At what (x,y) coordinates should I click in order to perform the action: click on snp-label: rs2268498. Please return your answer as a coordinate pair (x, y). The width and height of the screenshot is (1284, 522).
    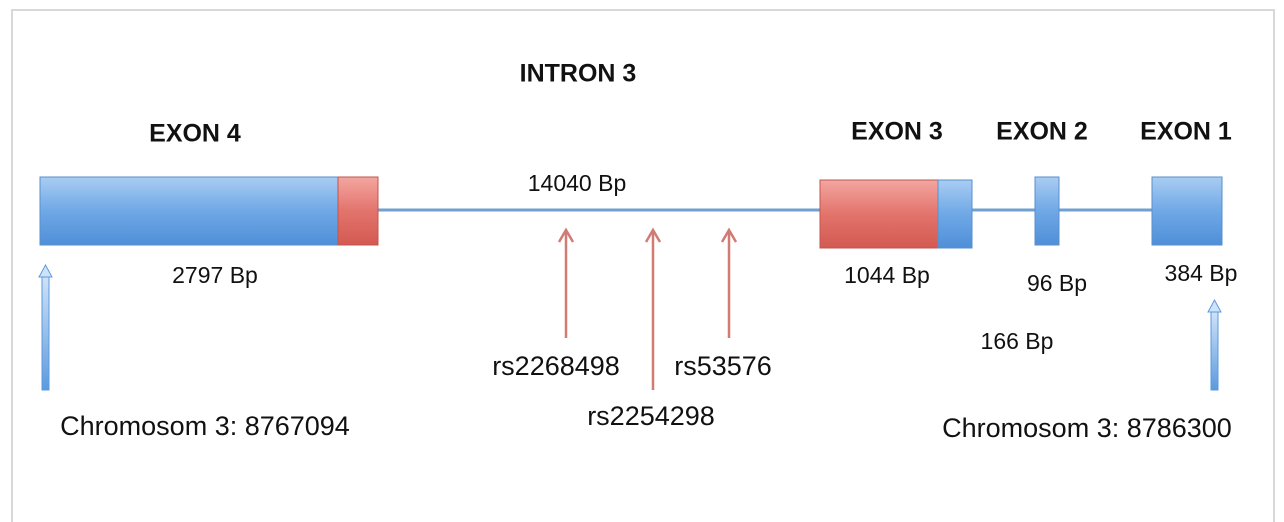
    Looking at the image, I should click on (556, 366).